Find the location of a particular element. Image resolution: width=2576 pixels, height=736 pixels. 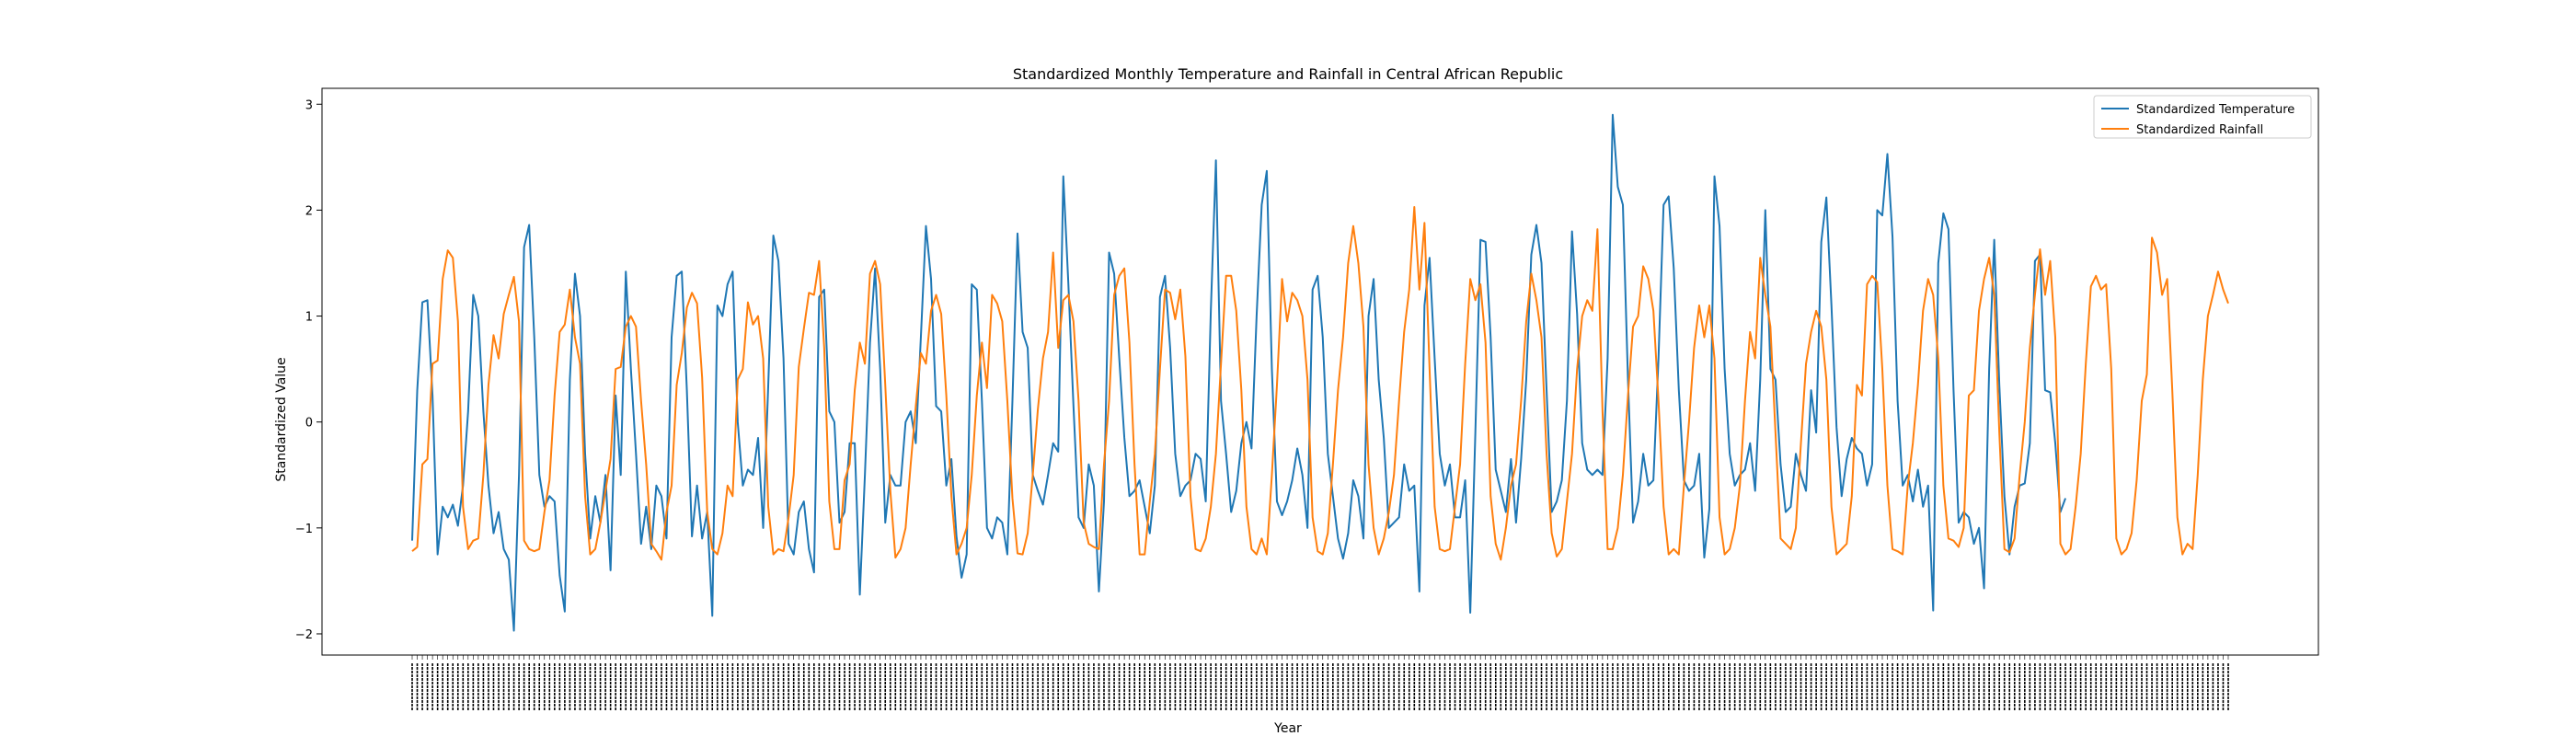

y-tick-label: −2 is located at coordinates (304, 635).